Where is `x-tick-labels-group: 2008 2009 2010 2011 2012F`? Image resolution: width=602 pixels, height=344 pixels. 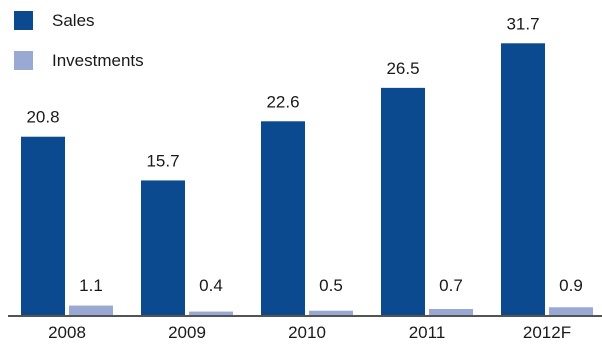
x-tick-labels-group: 2008 2009 2010 2011 2012F is located at coordinates (309, 332).